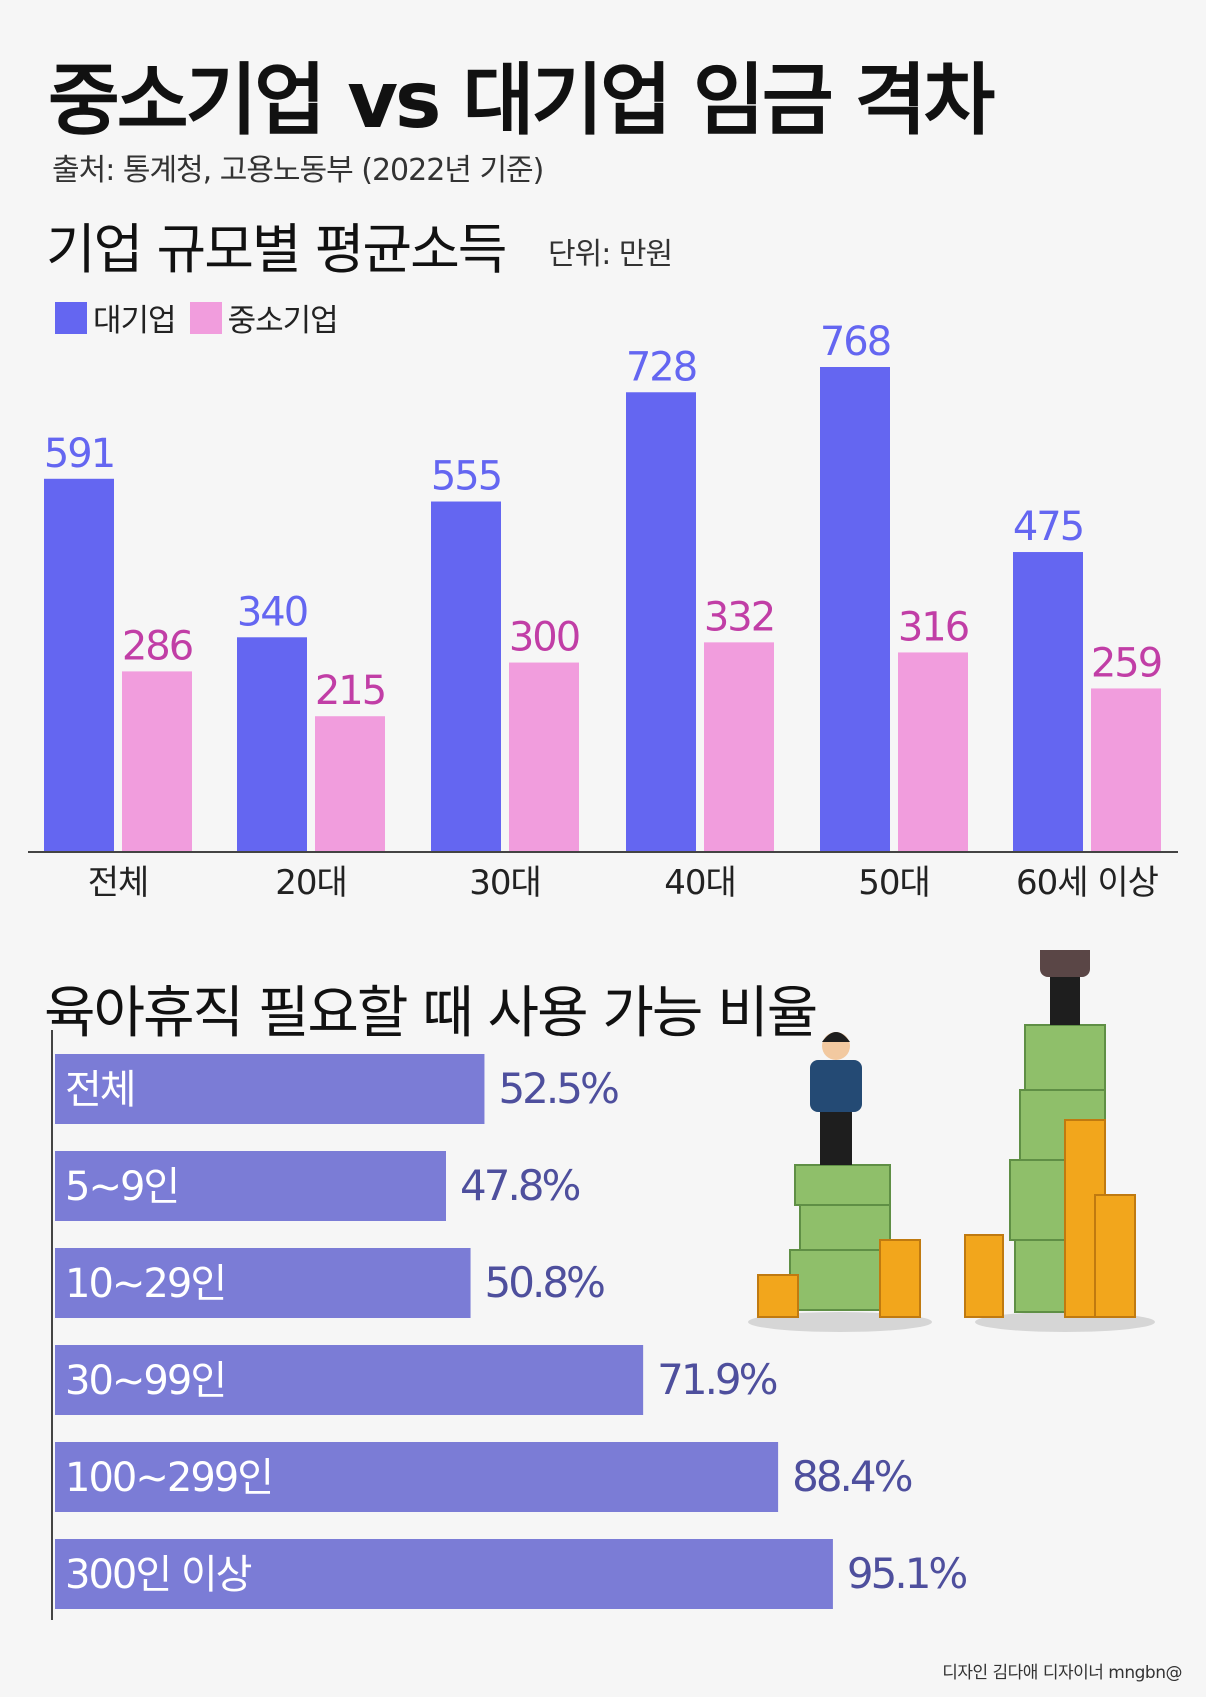 The width and height of the screenshot is (1206, 1697). What do you see at coordinates (739, 617) in the screenshot?
I see `bar-value-label: 332` at bounding box center [739, 617].